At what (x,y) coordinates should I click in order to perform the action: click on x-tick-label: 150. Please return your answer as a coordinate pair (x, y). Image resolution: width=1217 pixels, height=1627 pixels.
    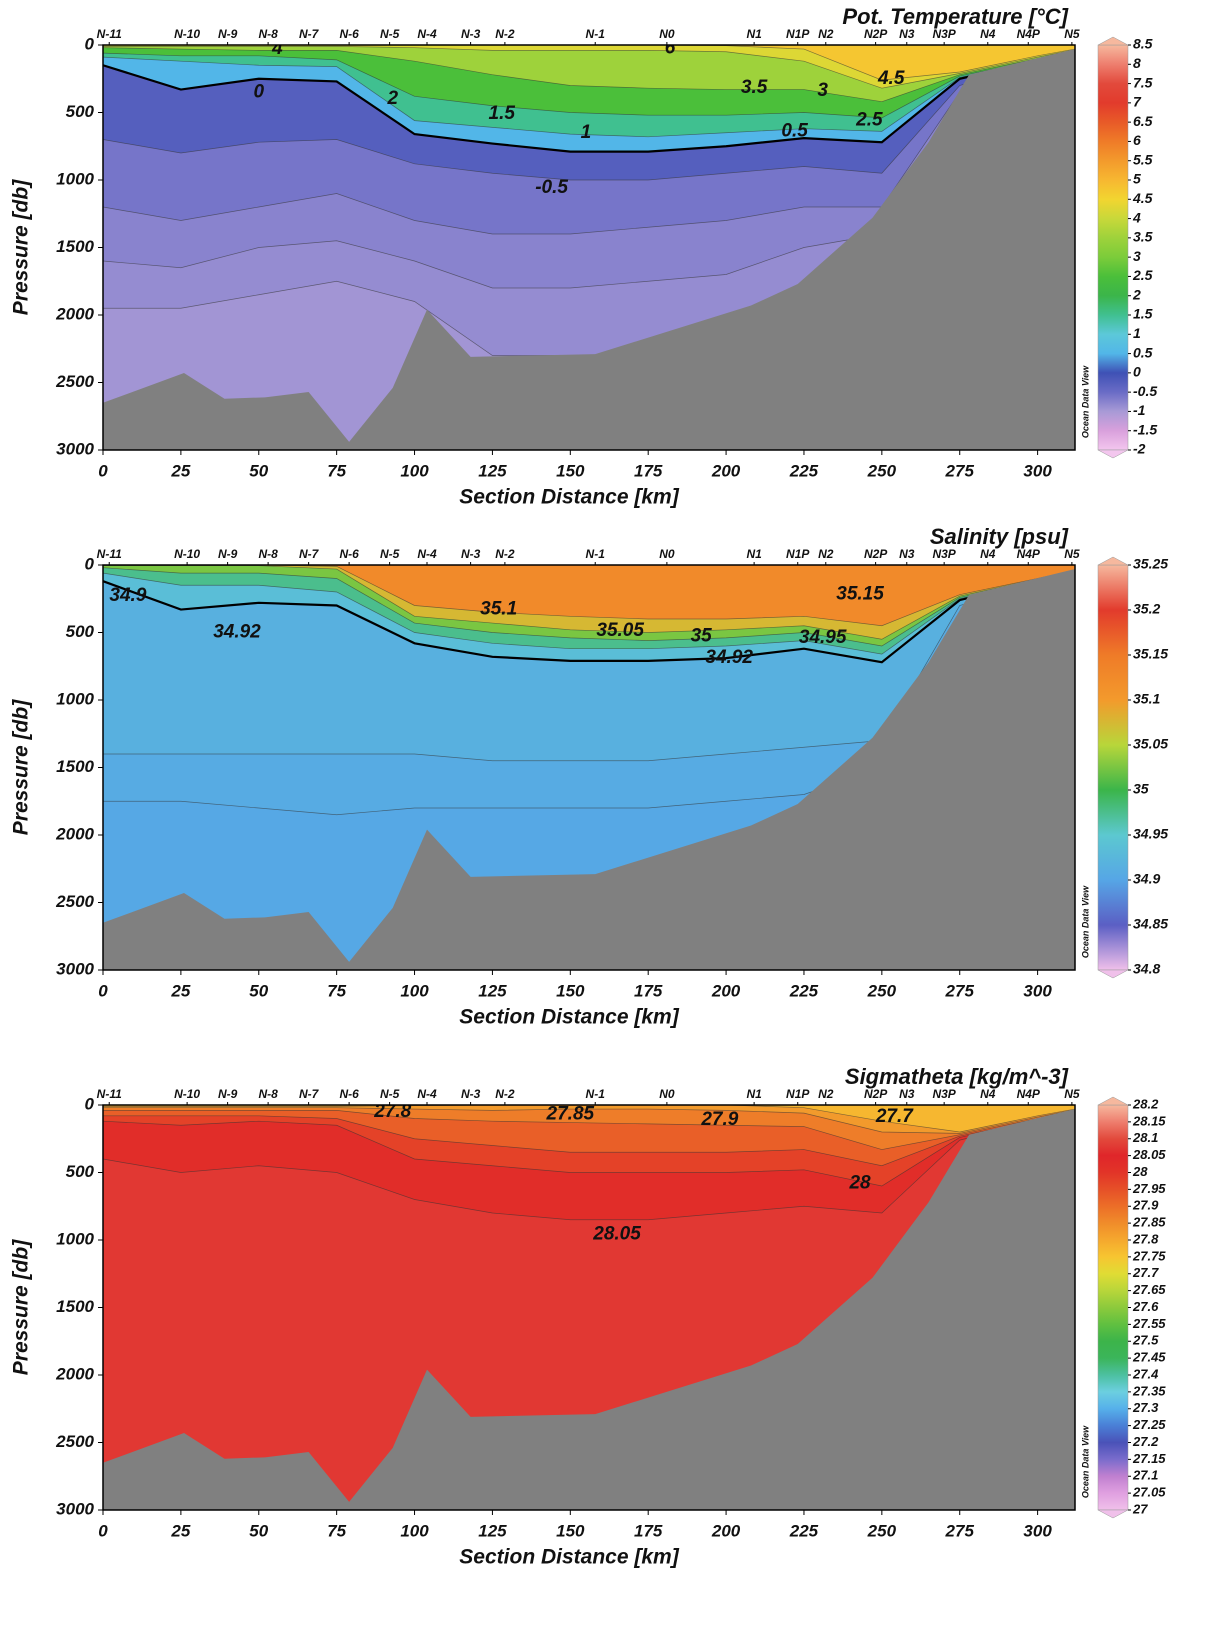
    Looking at the image, I should click on (570, 470).